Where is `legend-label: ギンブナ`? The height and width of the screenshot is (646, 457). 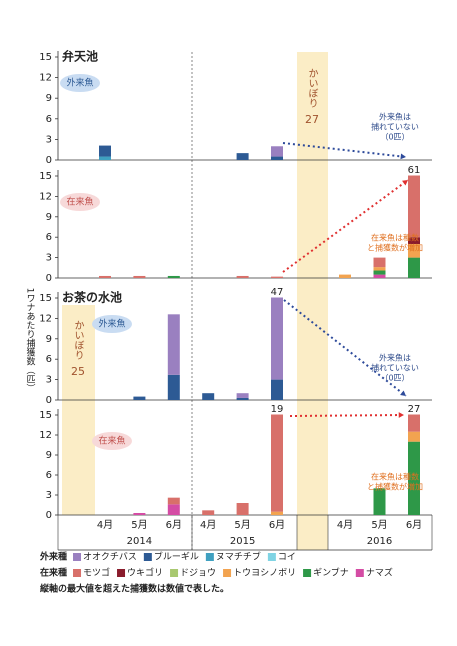
legend-label: ギンブナ is located at coordinates (331, 573).